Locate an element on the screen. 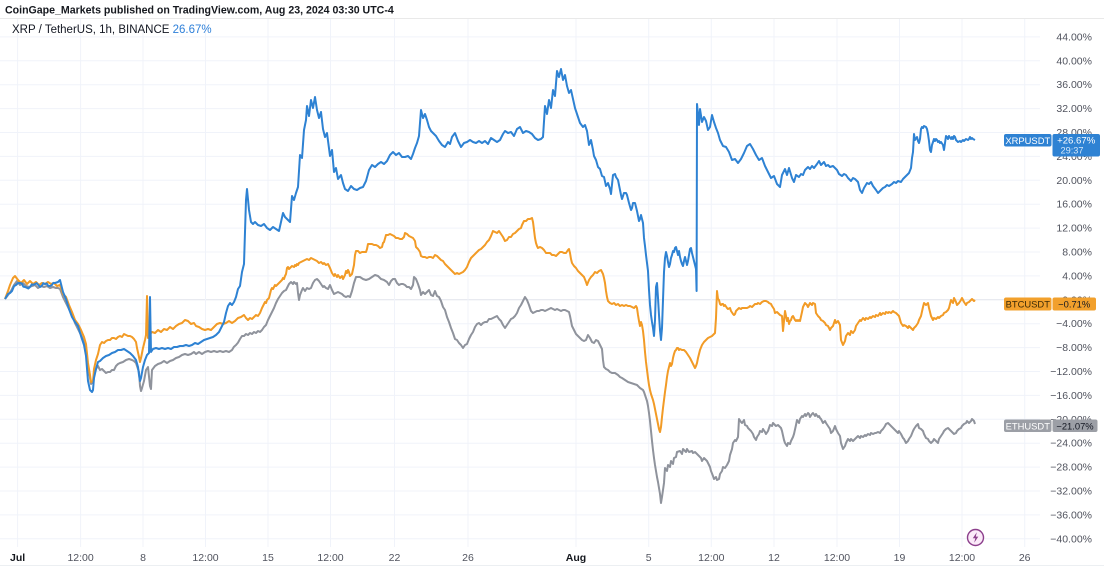  svg-text: −36.00% is located at coordinates (1071, 515).